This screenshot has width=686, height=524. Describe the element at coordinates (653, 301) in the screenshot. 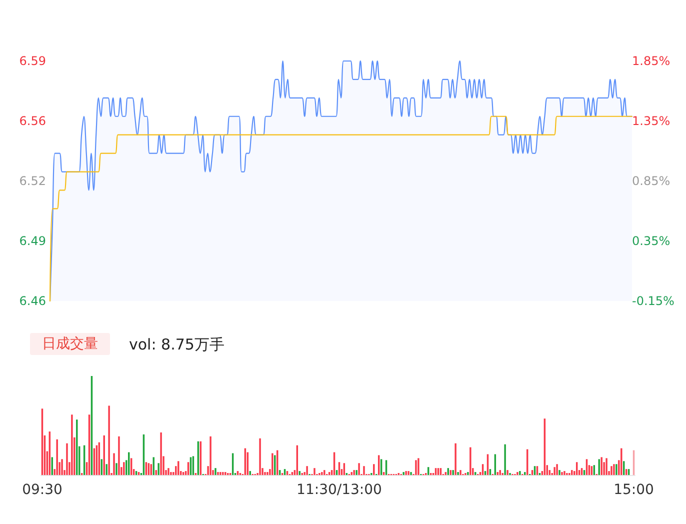

I see `y2-tick-label: -0.15%` at that location.